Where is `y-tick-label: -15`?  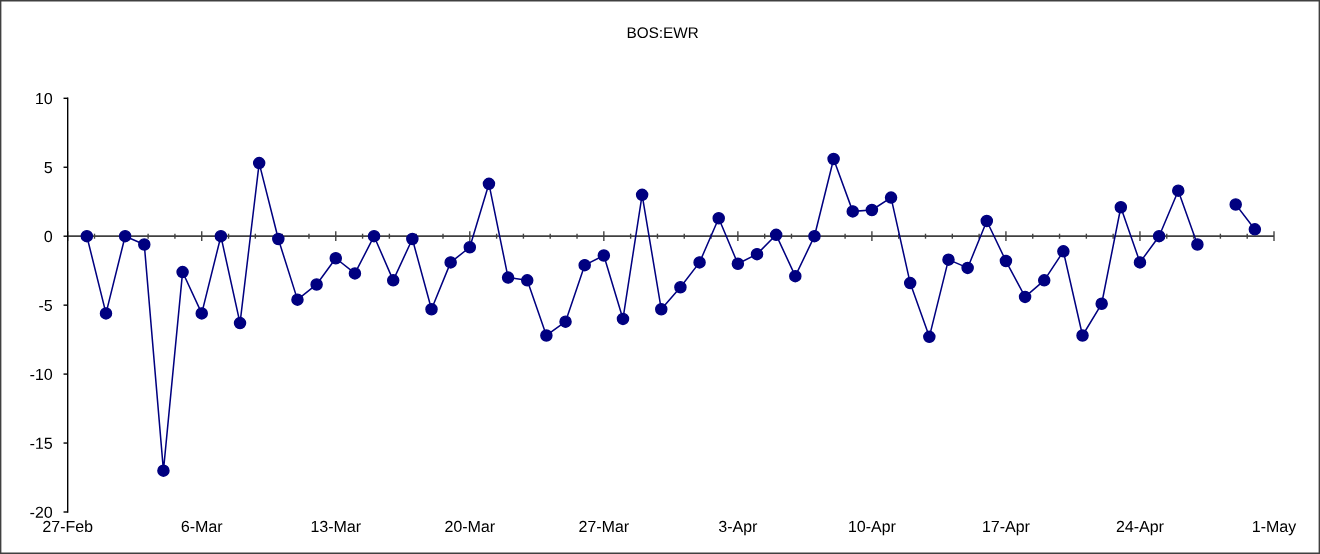
y-tick-label: -15 is located at coordinates (41, 443).